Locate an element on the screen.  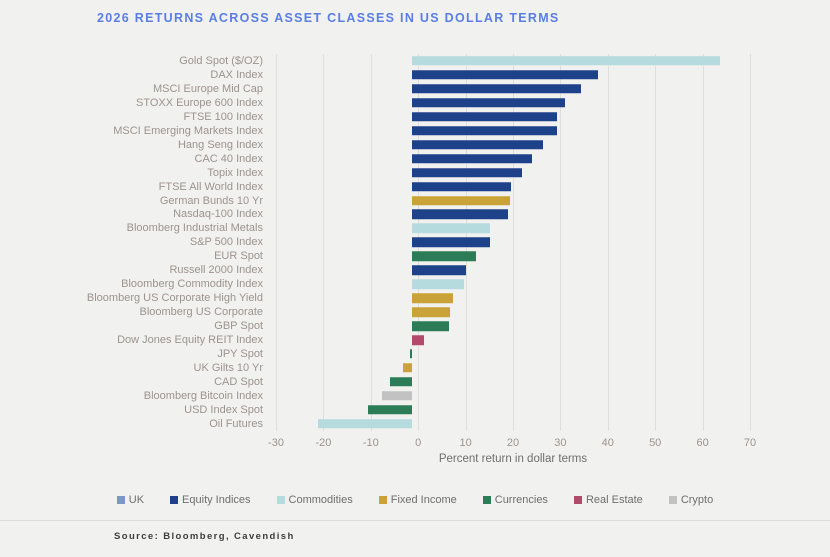
legend-label: Currencies is located at coordinates (521, 500).